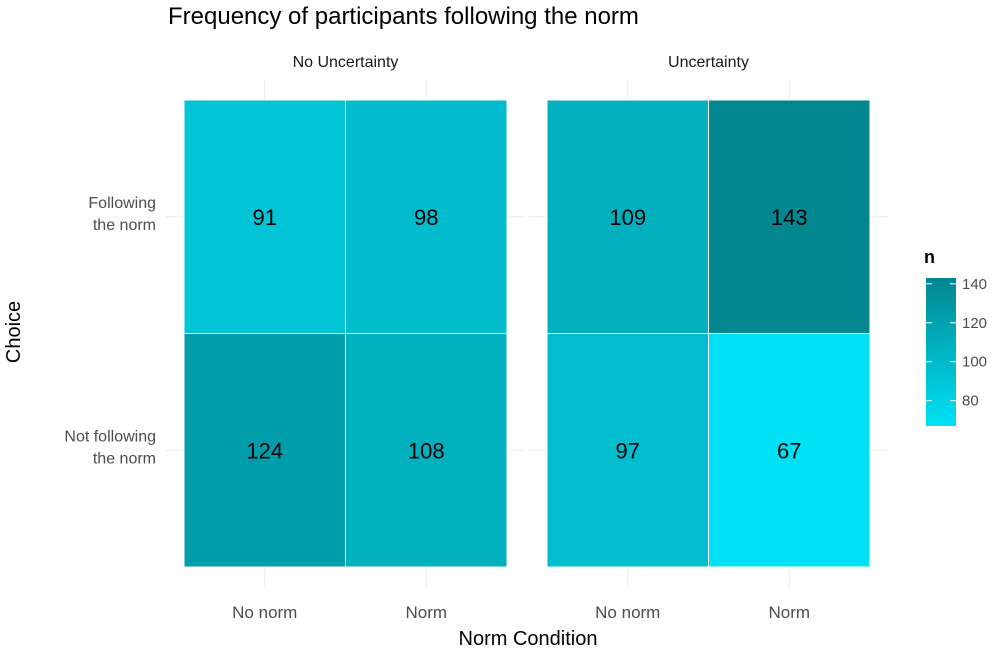 This screenshot has width=1000, height=650. I want to click on facet-strip-label: No Uncertainty, so click(346, 62).